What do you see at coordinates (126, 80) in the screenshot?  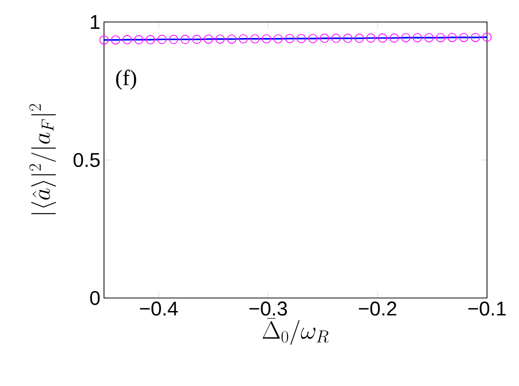 I see `annotation: (f)` at bounding box center [126, 80].